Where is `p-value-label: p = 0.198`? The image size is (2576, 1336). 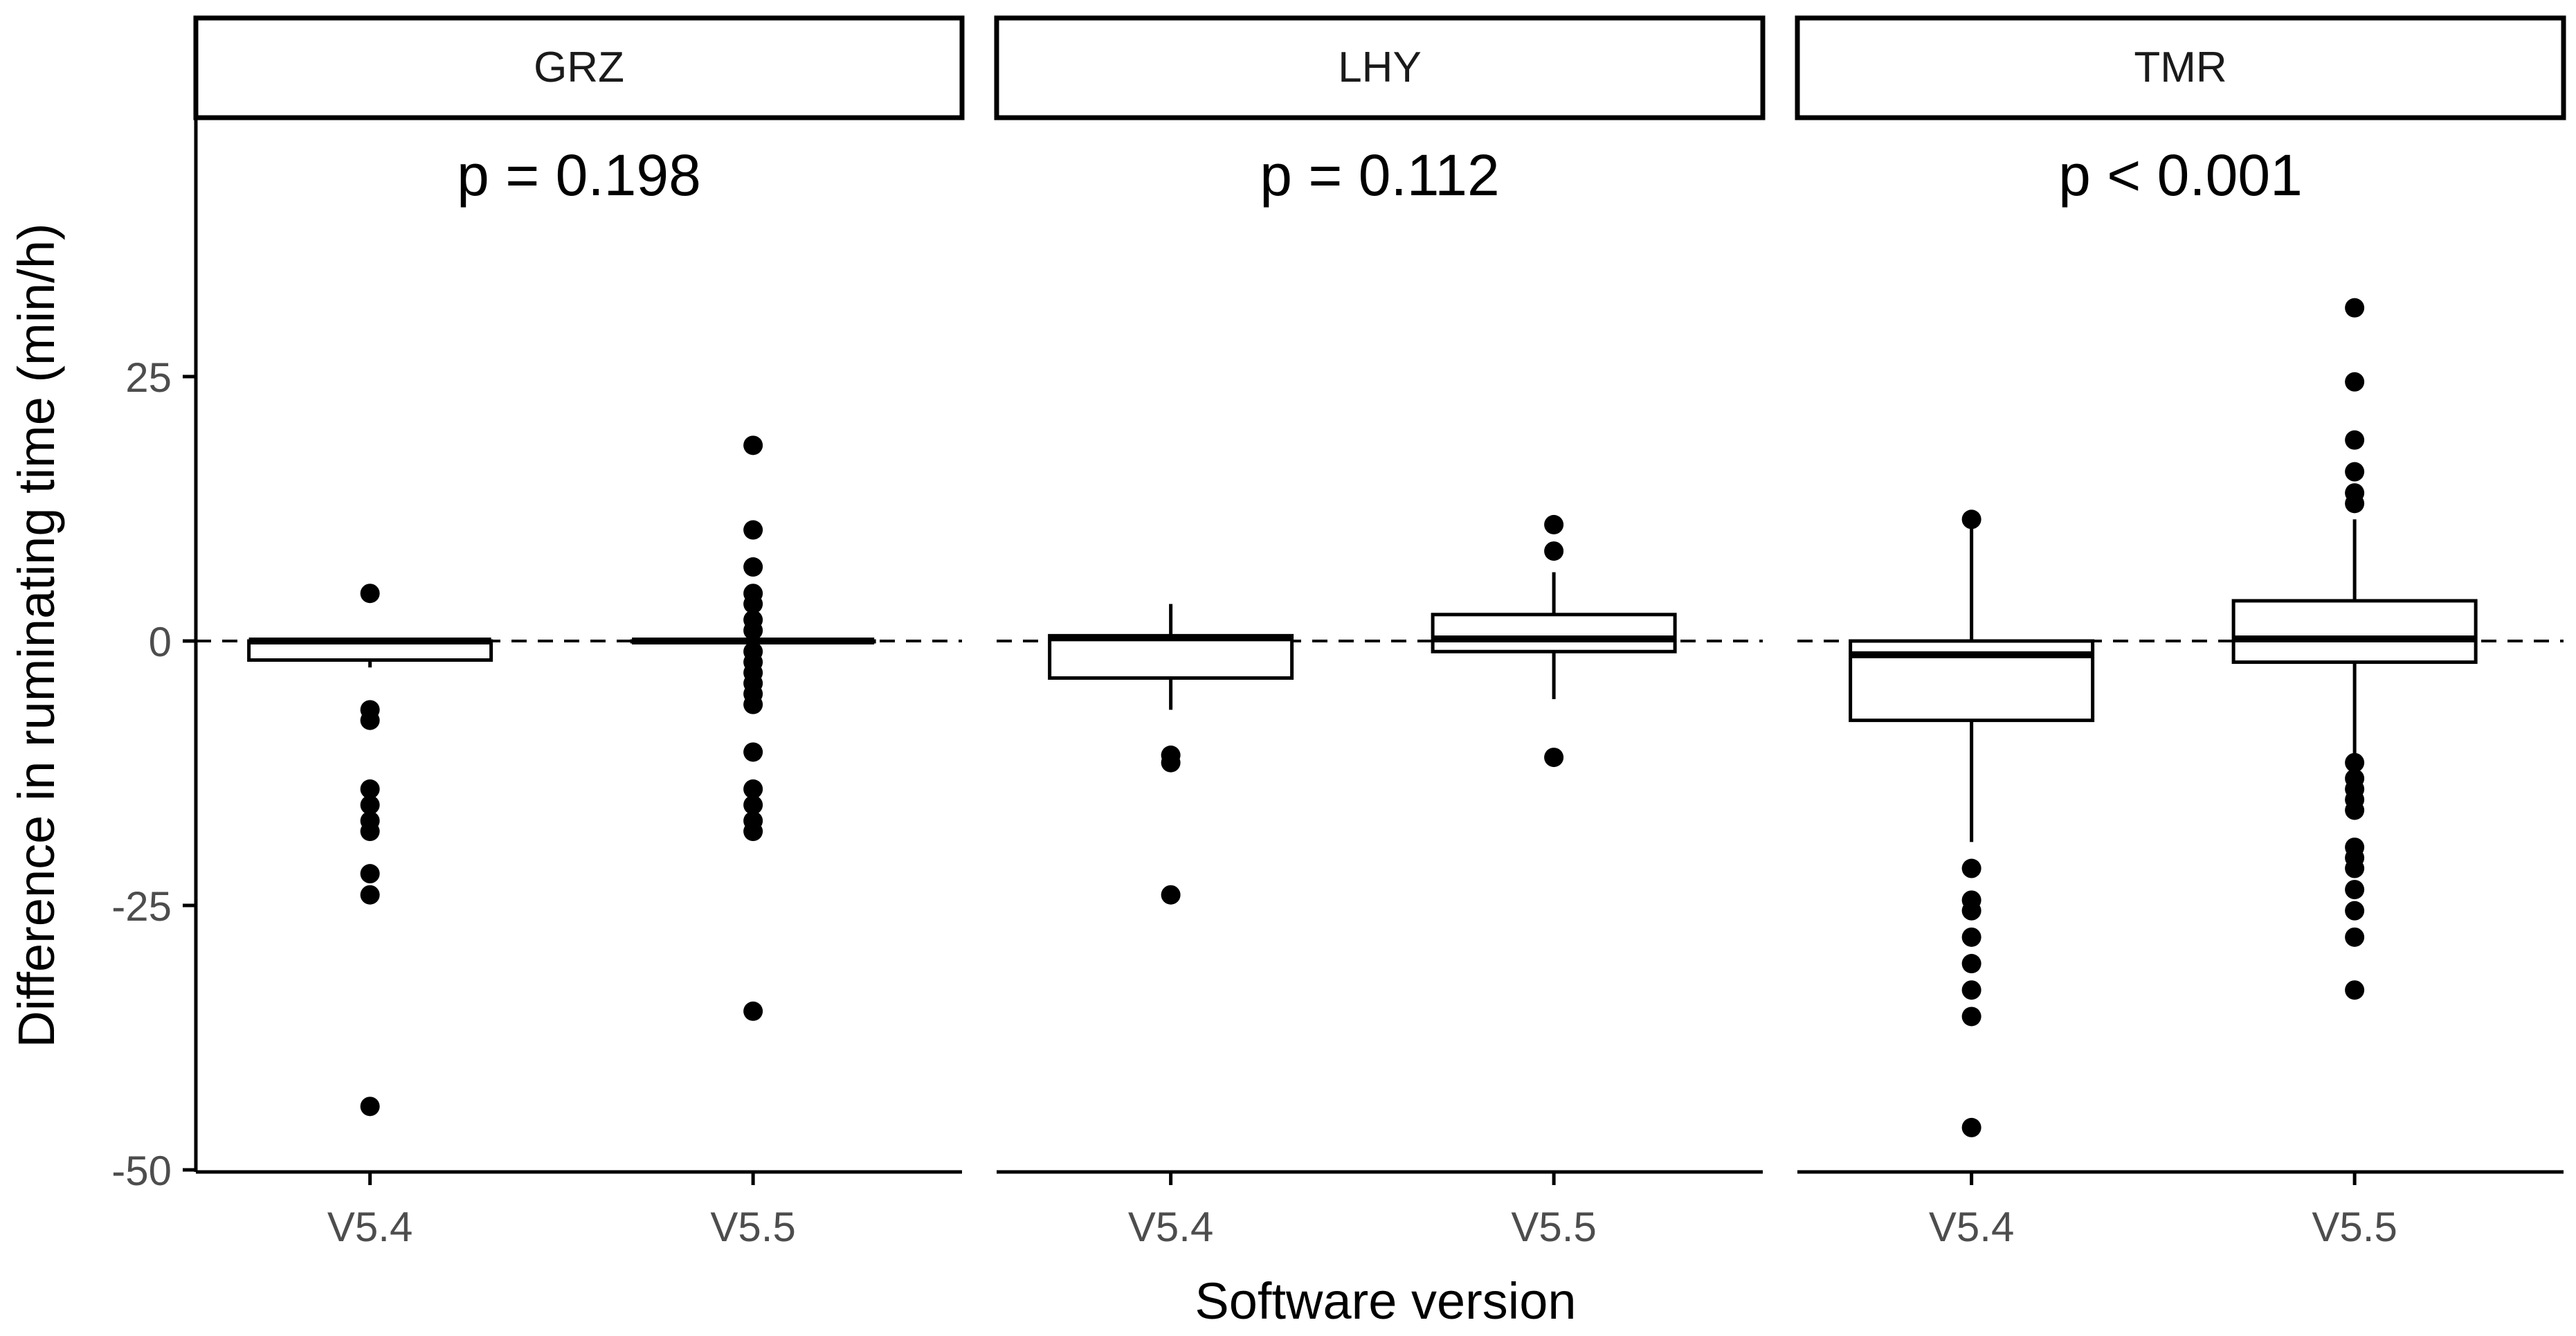
p-value-label: p = 0.198 is located at coordinates (579, 175).